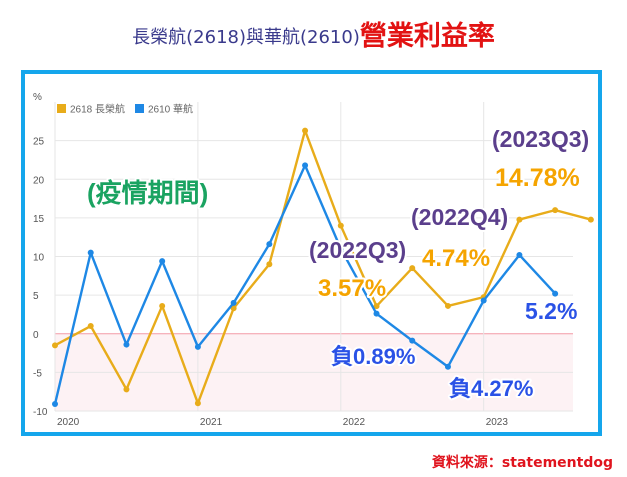  I want to click on legend-label: 2610 華航, so click(170, 109).